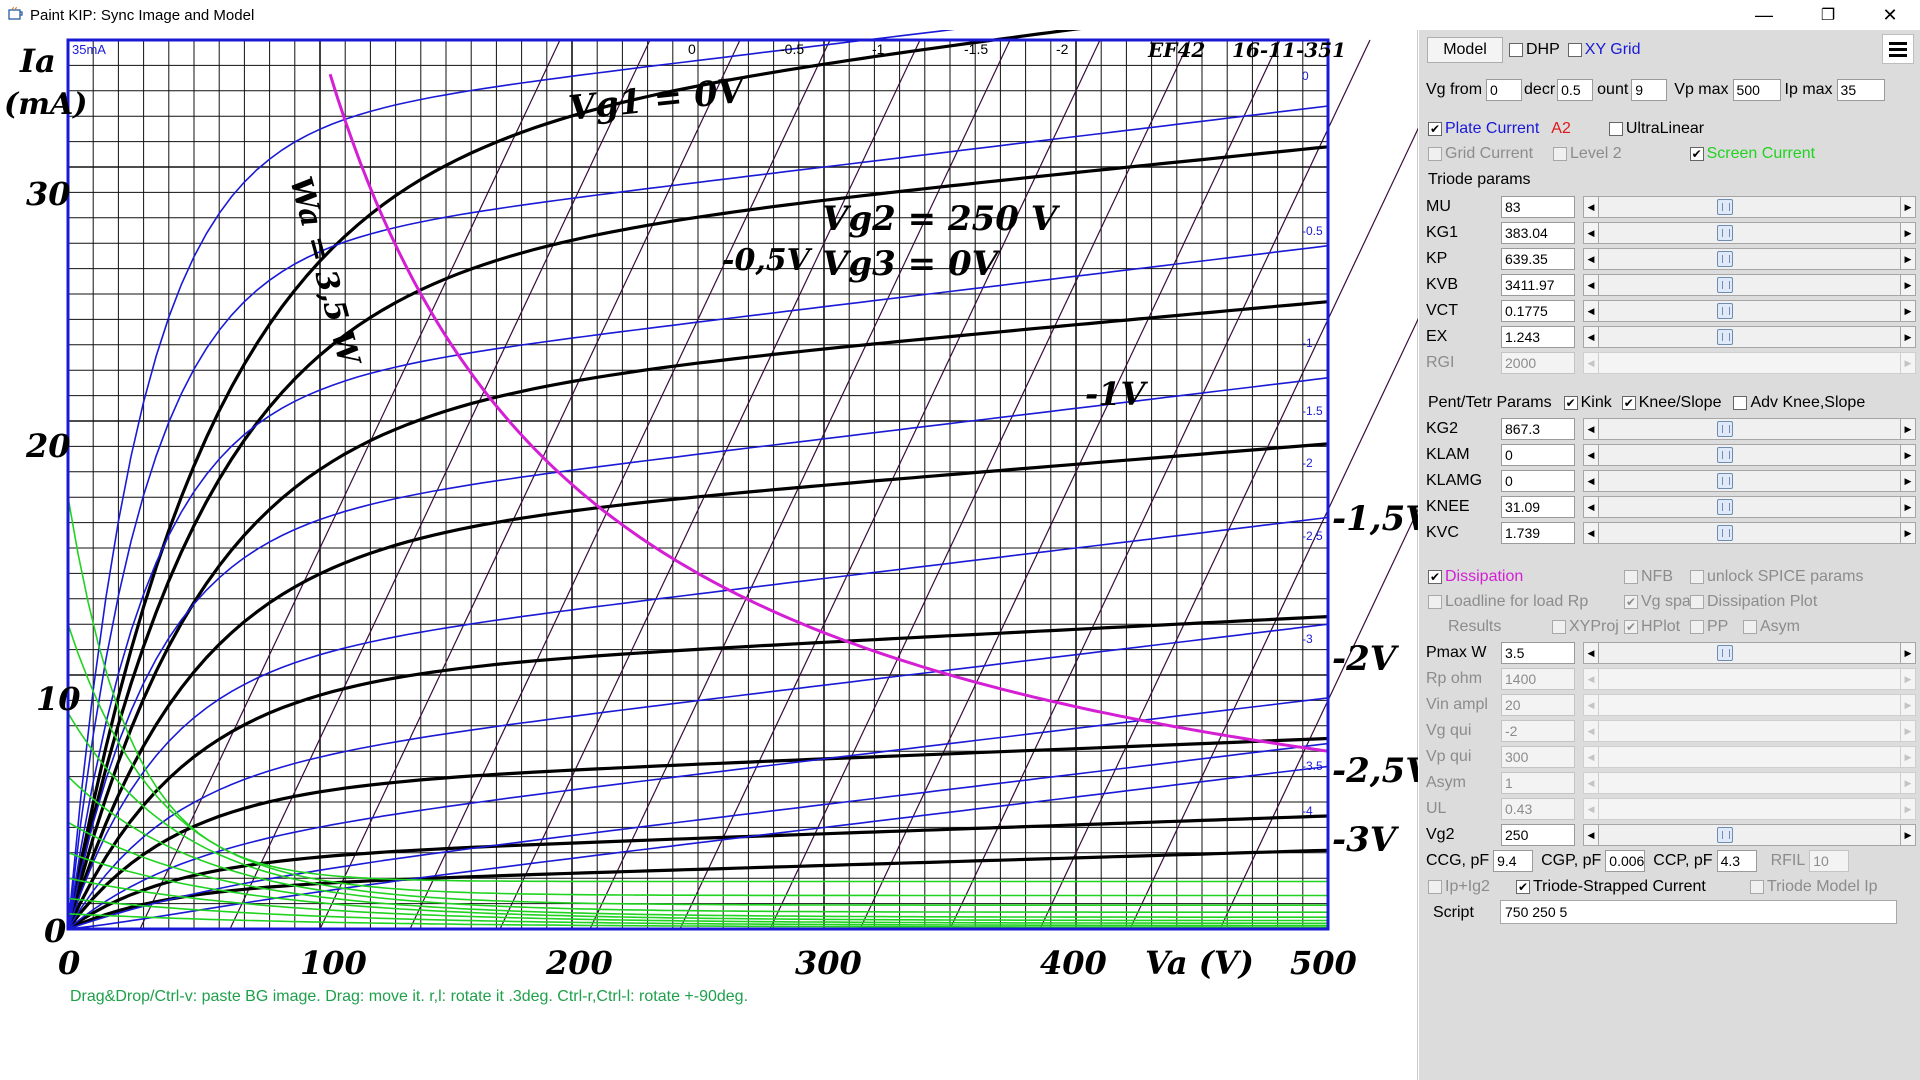 This screenshot has height=1080, width=1920. I want to click on screen-current-check: ✔, so click(1696, 154).